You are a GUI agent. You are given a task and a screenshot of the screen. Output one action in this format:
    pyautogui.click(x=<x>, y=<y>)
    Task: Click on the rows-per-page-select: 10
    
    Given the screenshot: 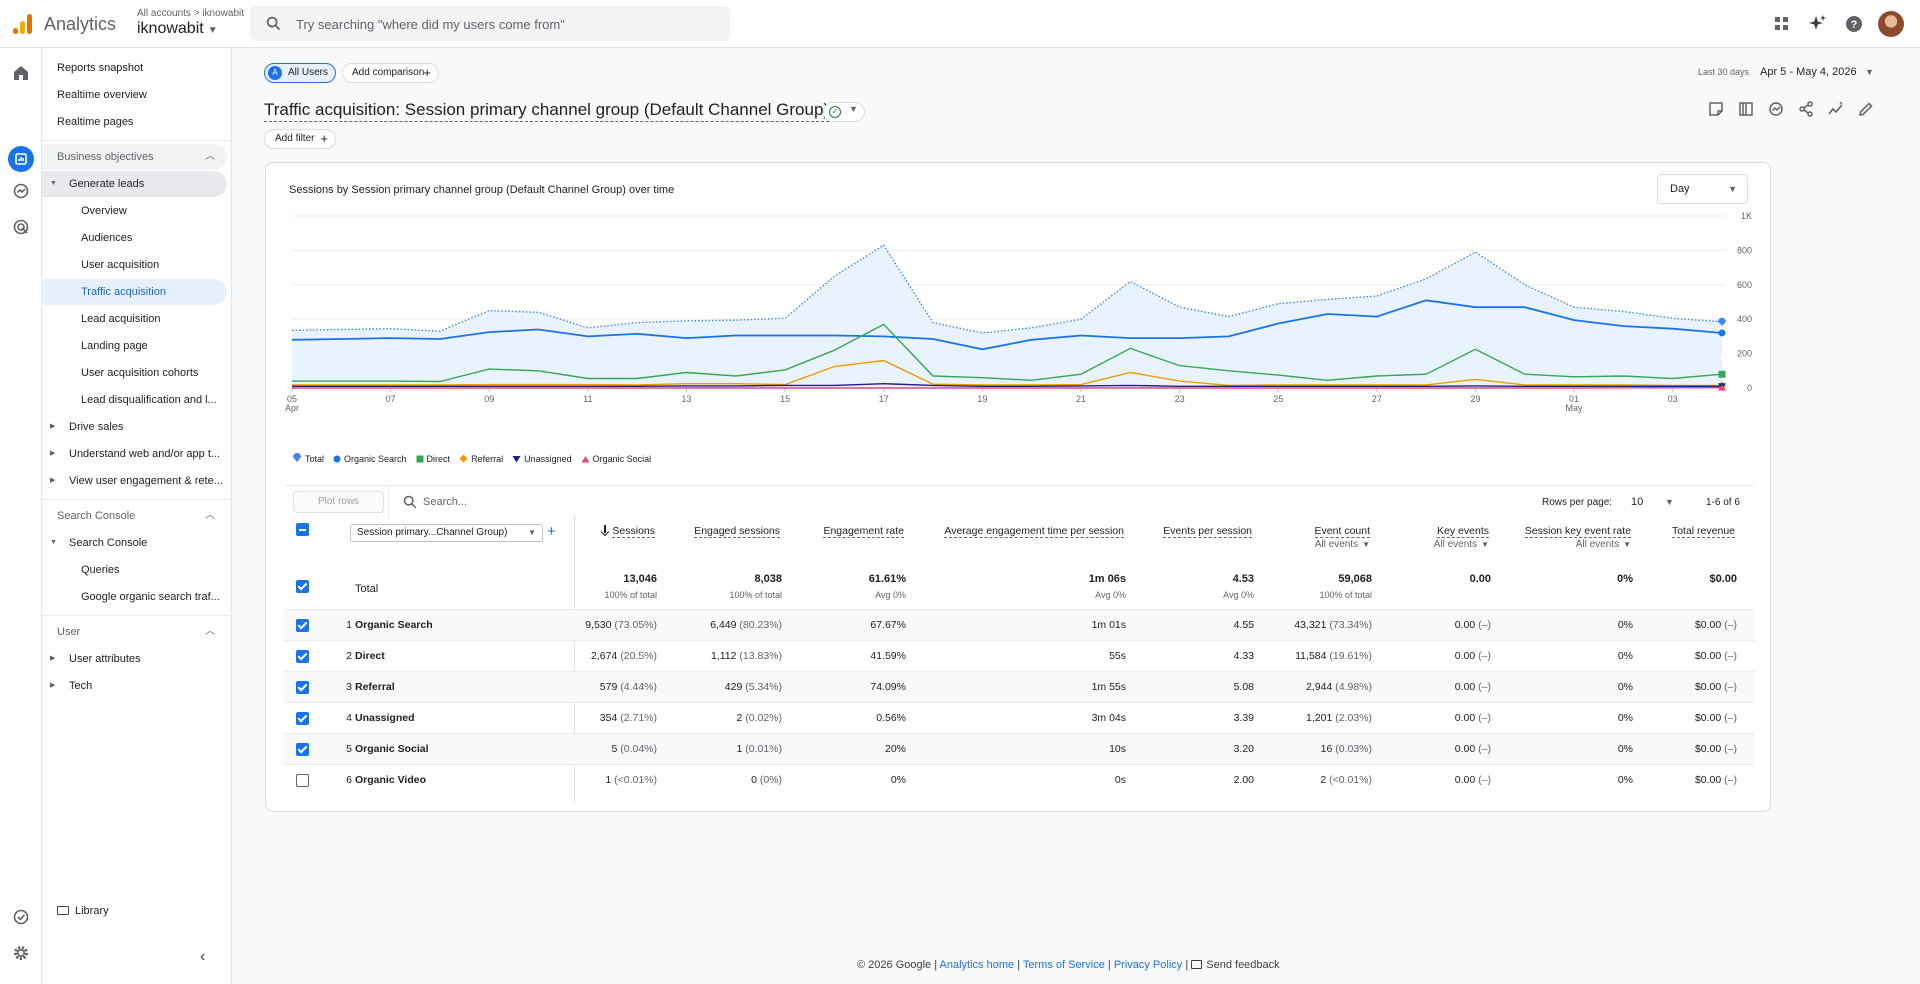 What is the action you would take?
    pyautogui.click(x=1637, y=502)
    